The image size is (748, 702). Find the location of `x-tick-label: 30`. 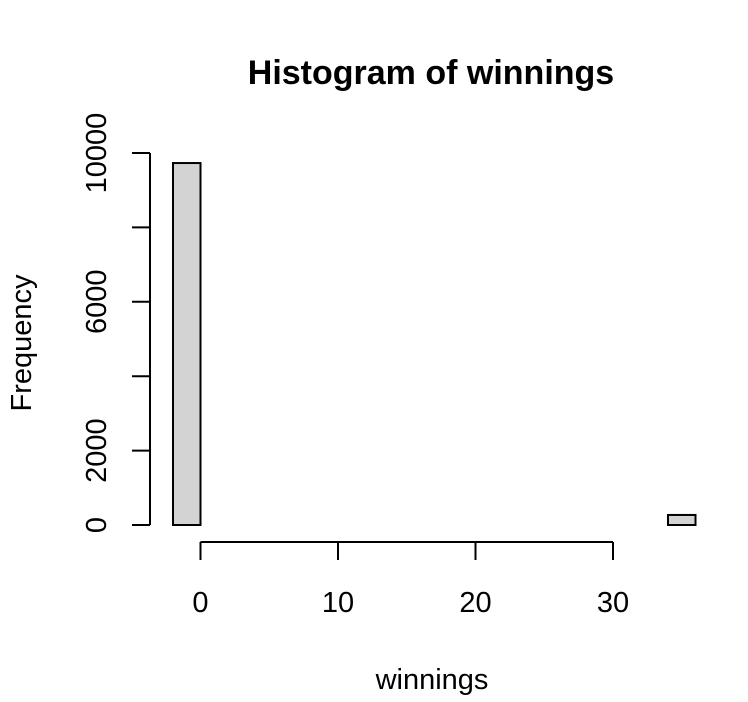

x-tick-label: 30 is located at coordinates (613, 603).